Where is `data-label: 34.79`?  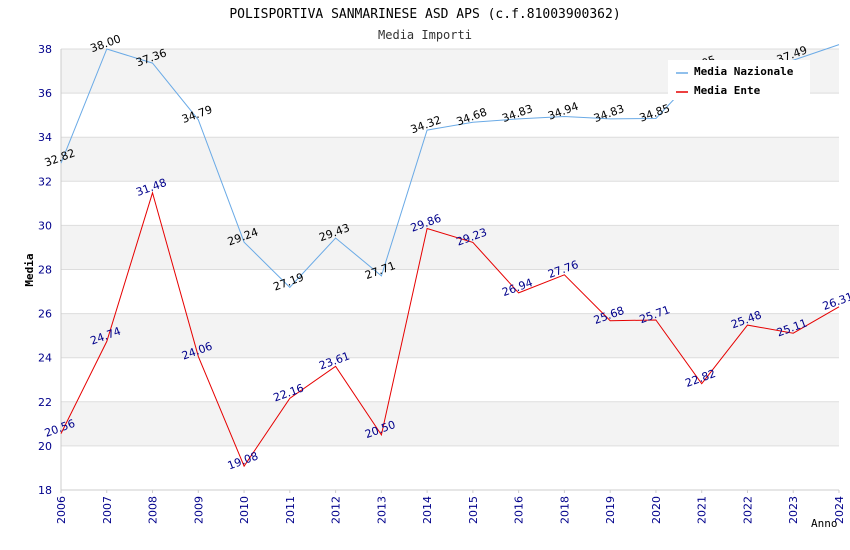
data-label: 34.79 is located at coordinates (197, 114).